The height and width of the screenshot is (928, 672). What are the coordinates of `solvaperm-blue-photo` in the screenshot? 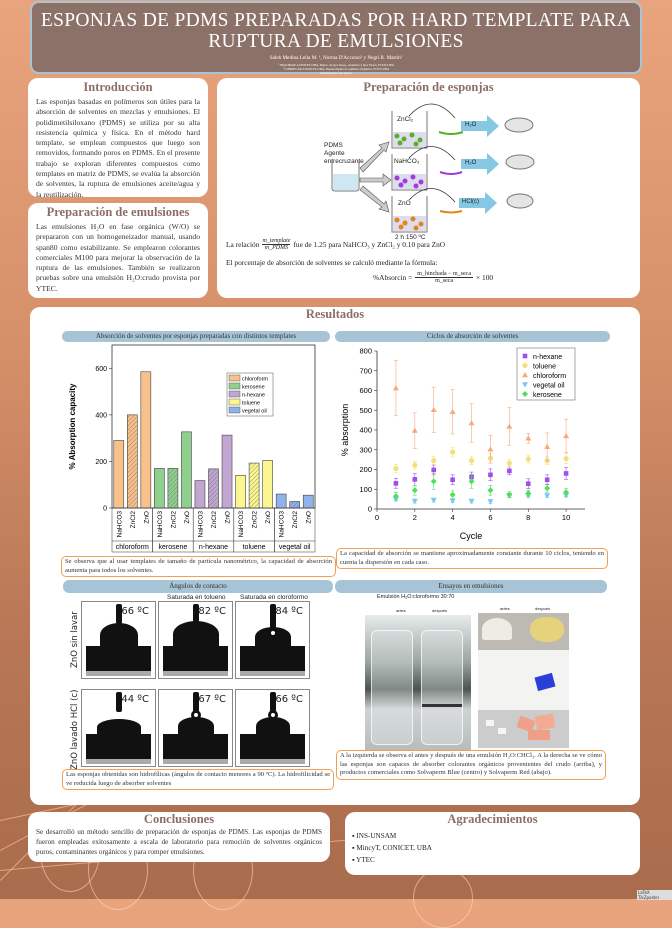 It's located at (523, 680).